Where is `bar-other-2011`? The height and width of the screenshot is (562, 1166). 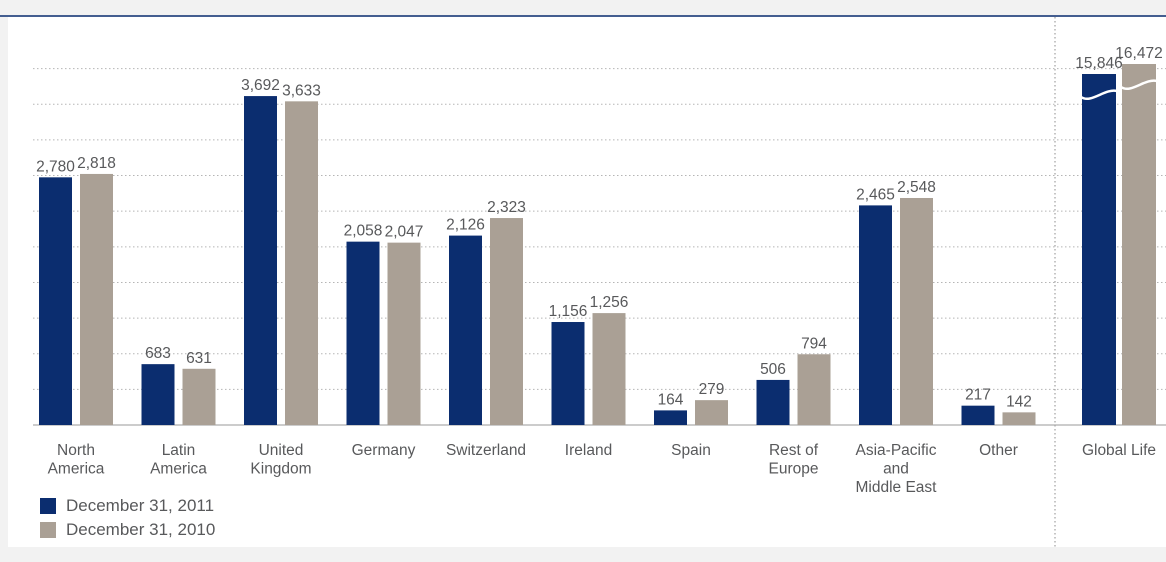 bar-other-2011 is located at coordinates (978, 415).